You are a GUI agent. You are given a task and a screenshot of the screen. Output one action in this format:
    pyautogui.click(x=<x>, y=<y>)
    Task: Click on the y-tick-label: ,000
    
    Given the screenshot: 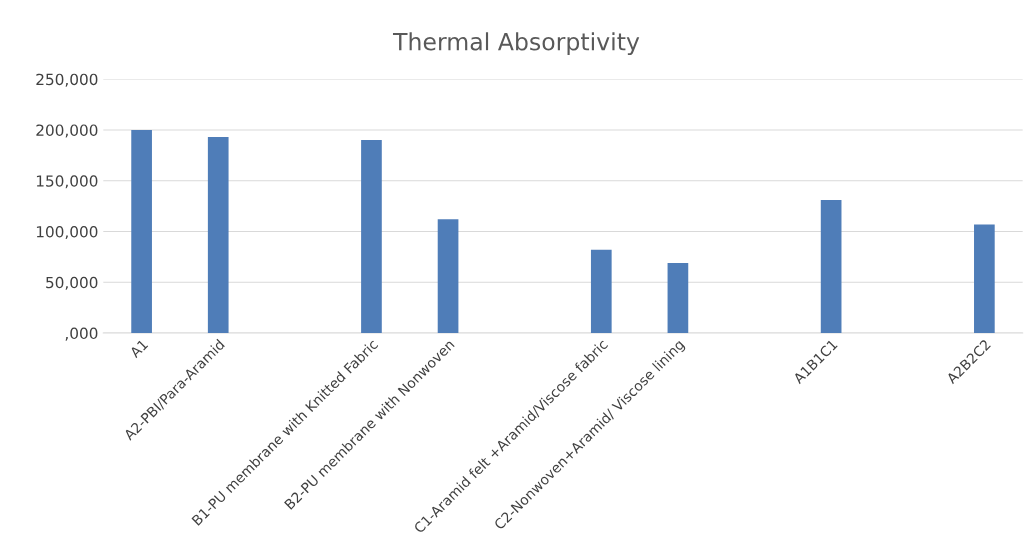 What is the action you would take?
    pyautogui.click(x=81, y=334)
    